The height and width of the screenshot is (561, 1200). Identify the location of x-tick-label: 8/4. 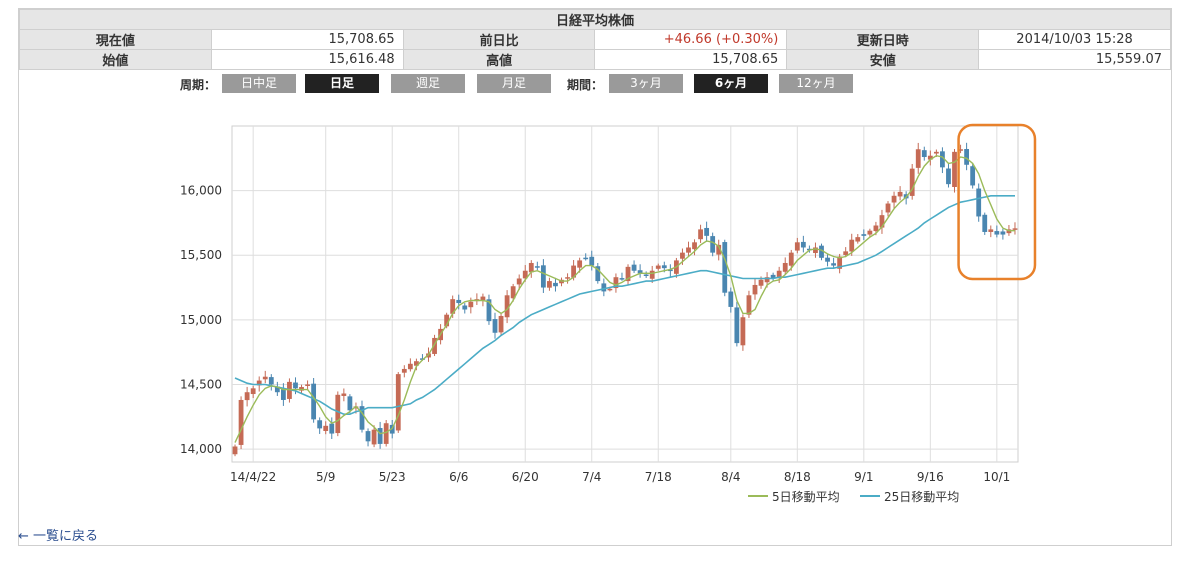
(730, 477).